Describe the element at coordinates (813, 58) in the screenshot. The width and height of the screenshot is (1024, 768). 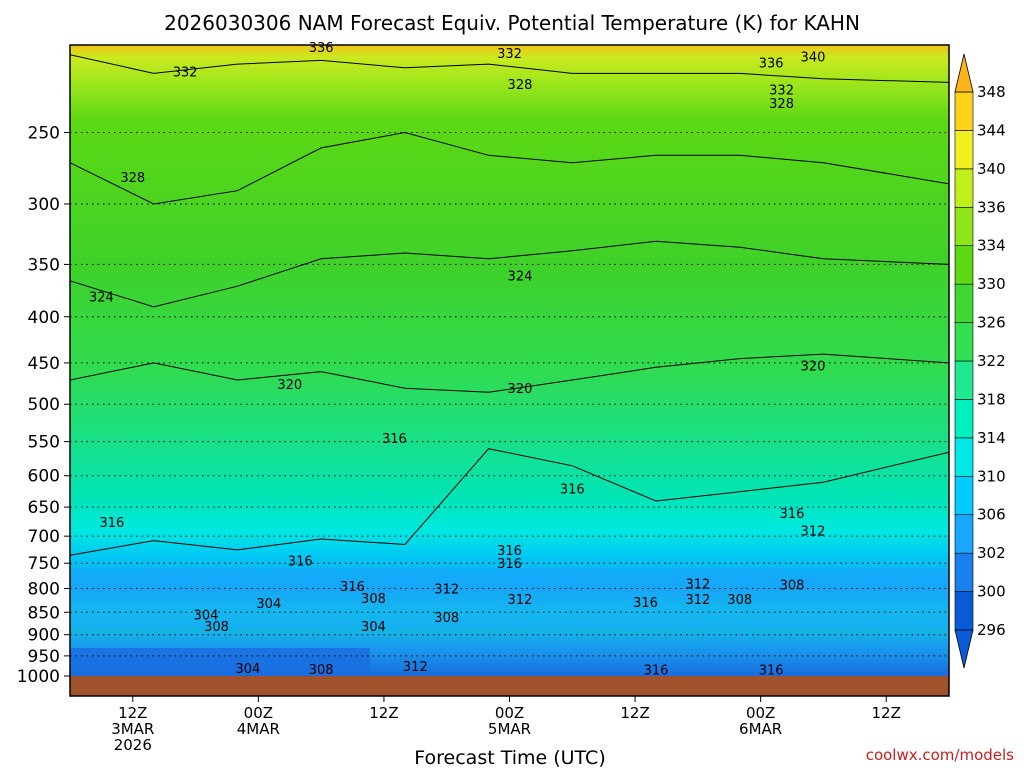
I see `contour-label: 340` at that location.